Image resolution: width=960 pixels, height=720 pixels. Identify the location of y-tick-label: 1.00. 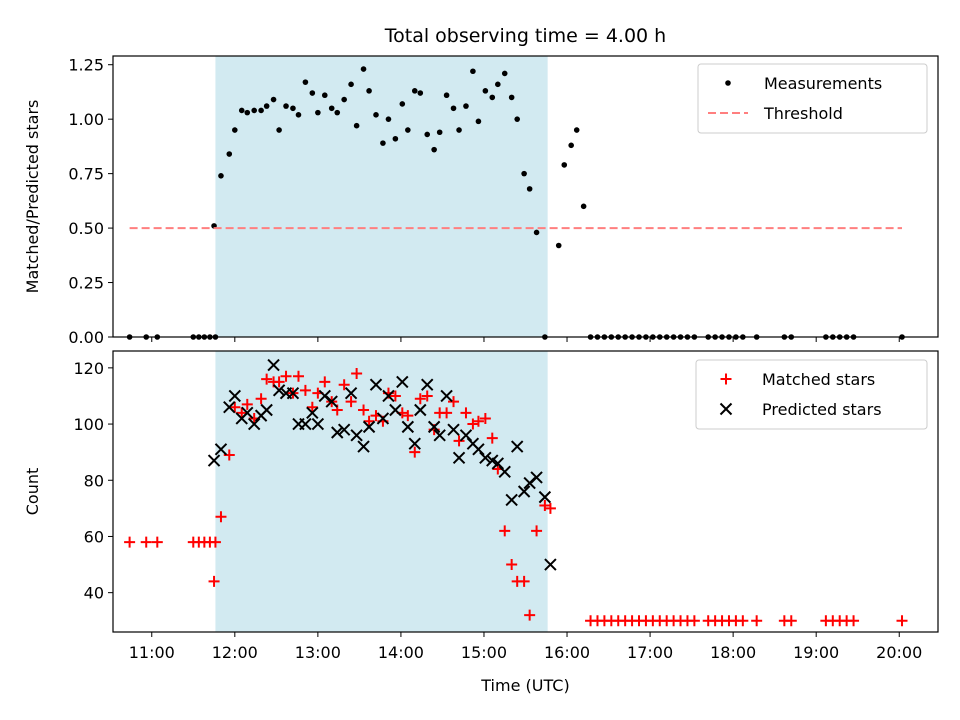
(86, 119).